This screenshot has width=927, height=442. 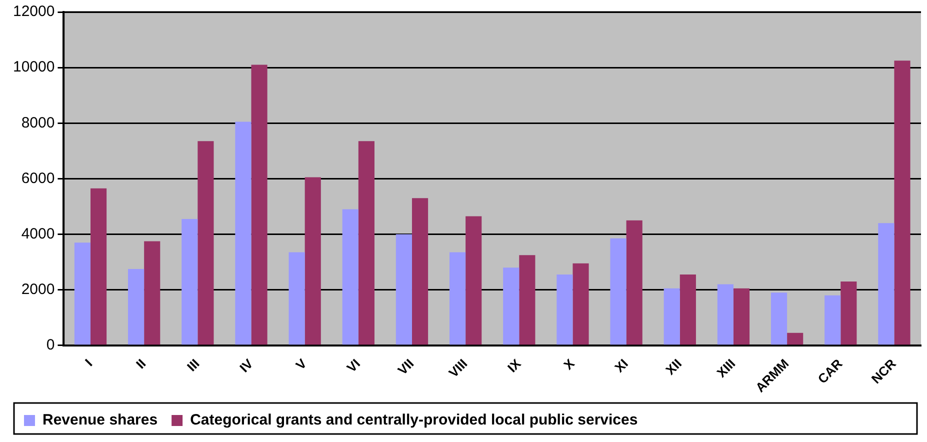 I want to click on x-tick-label: IV, so click(x=246, y=366).